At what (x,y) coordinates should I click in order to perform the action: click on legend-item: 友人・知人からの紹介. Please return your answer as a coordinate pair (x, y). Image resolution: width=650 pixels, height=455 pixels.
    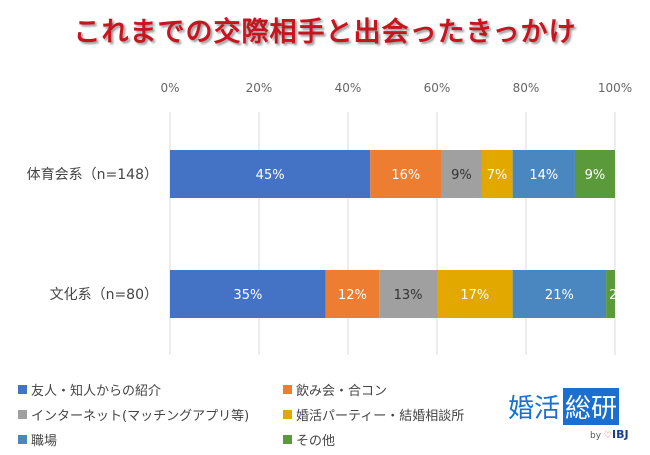
    Looking at the image, I should click on (89, 389).